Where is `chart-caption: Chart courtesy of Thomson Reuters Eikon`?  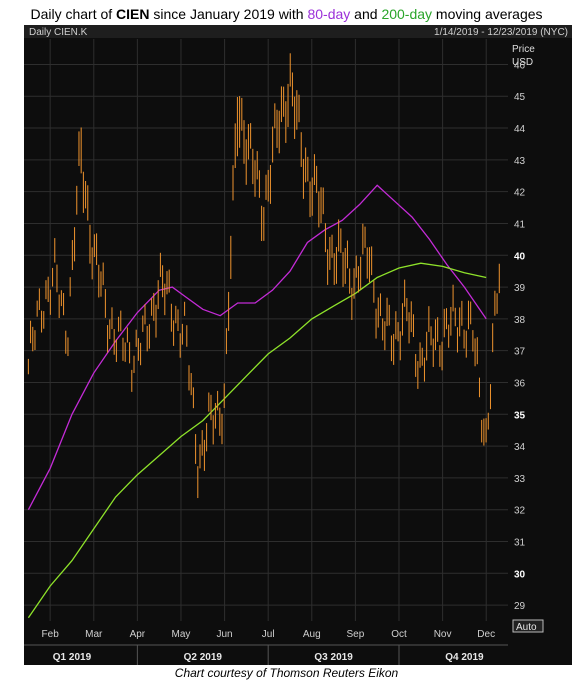 chart-caption: Chart courtesy of Thomson Reuters Eikon is located at coordinates (286, 673).